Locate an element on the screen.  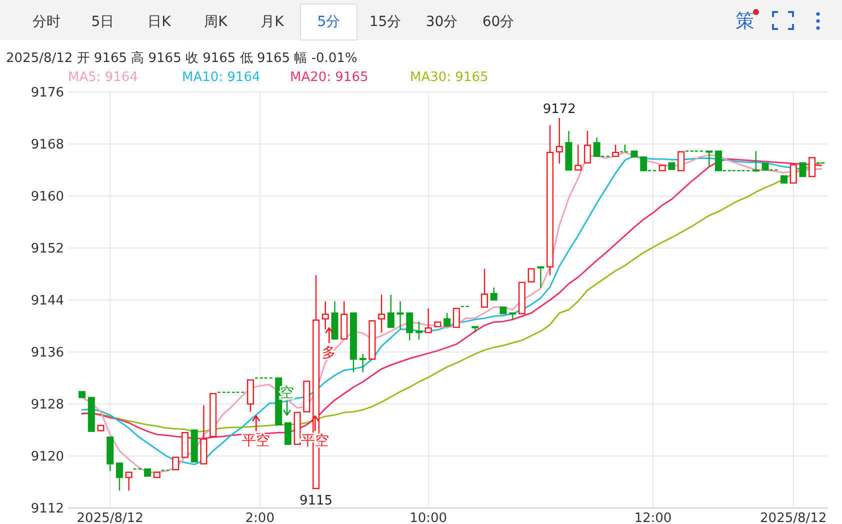
text: 月K is located at coordinates (272, 22).